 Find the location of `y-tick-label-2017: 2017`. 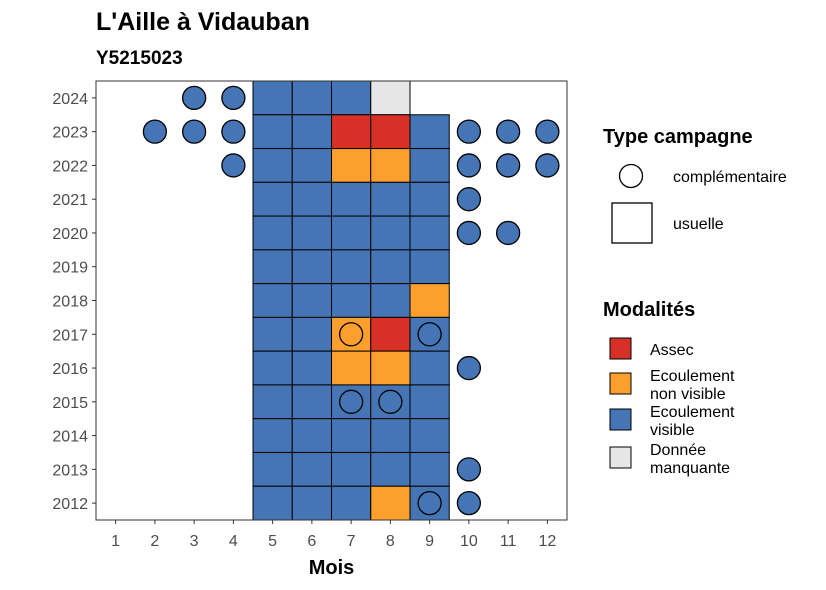

y-tick-label-2017: 2017 is located at coordinates (70, 335).